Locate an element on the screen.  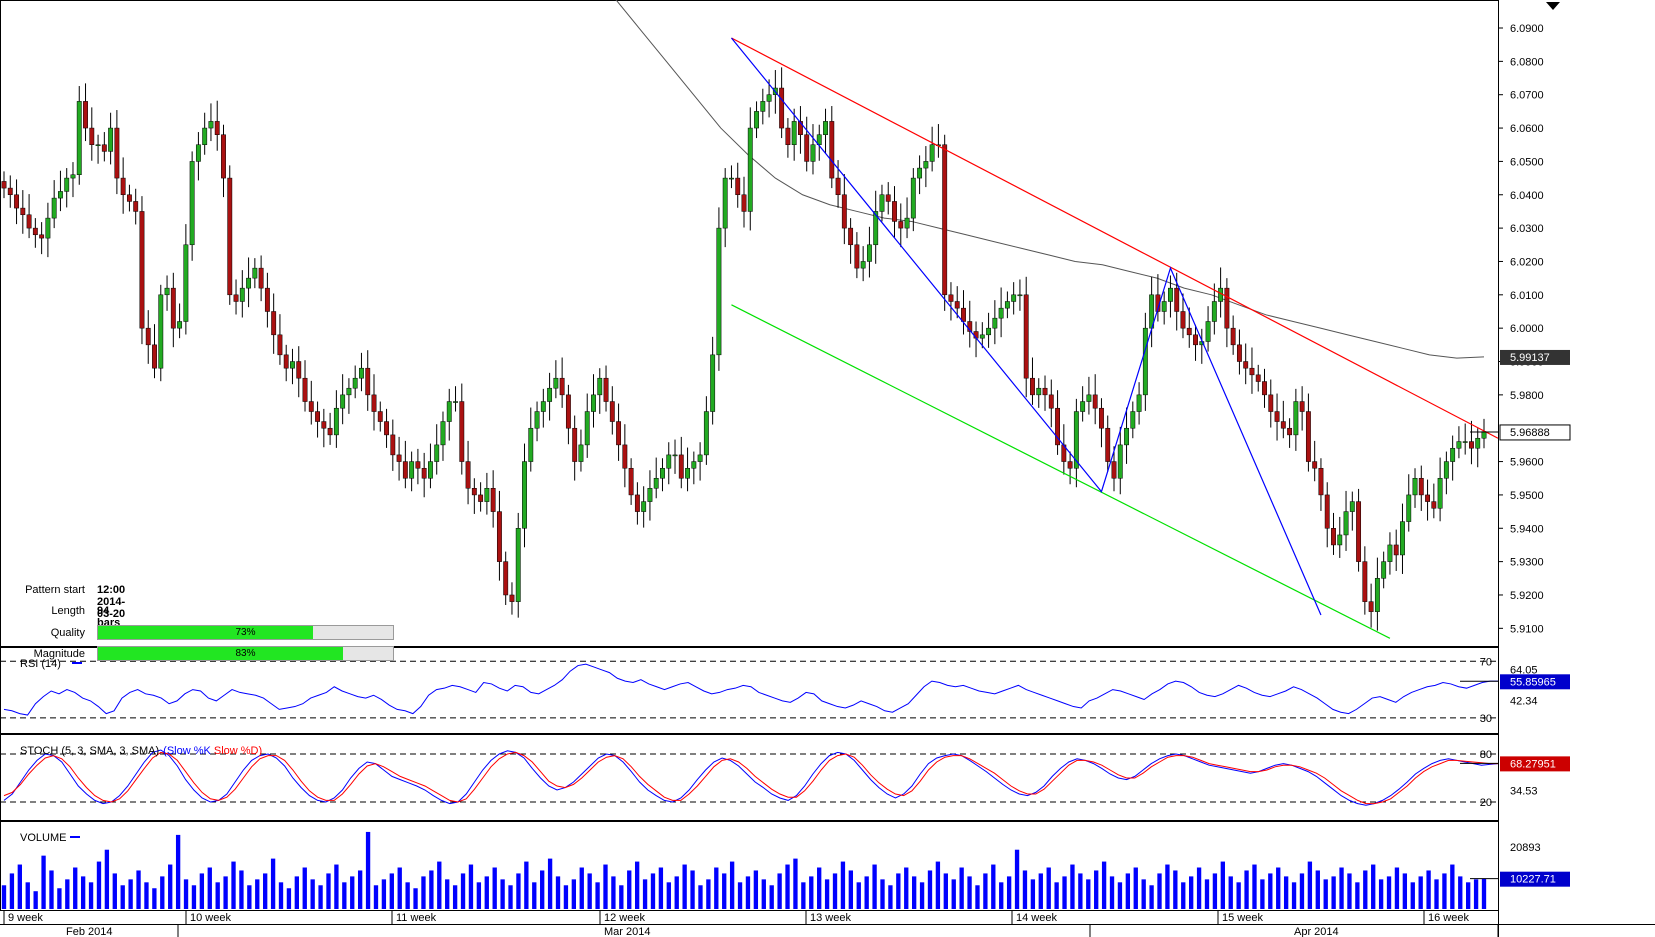
last-price-tag: 5.96888 is located at coordinates (1520, 432).